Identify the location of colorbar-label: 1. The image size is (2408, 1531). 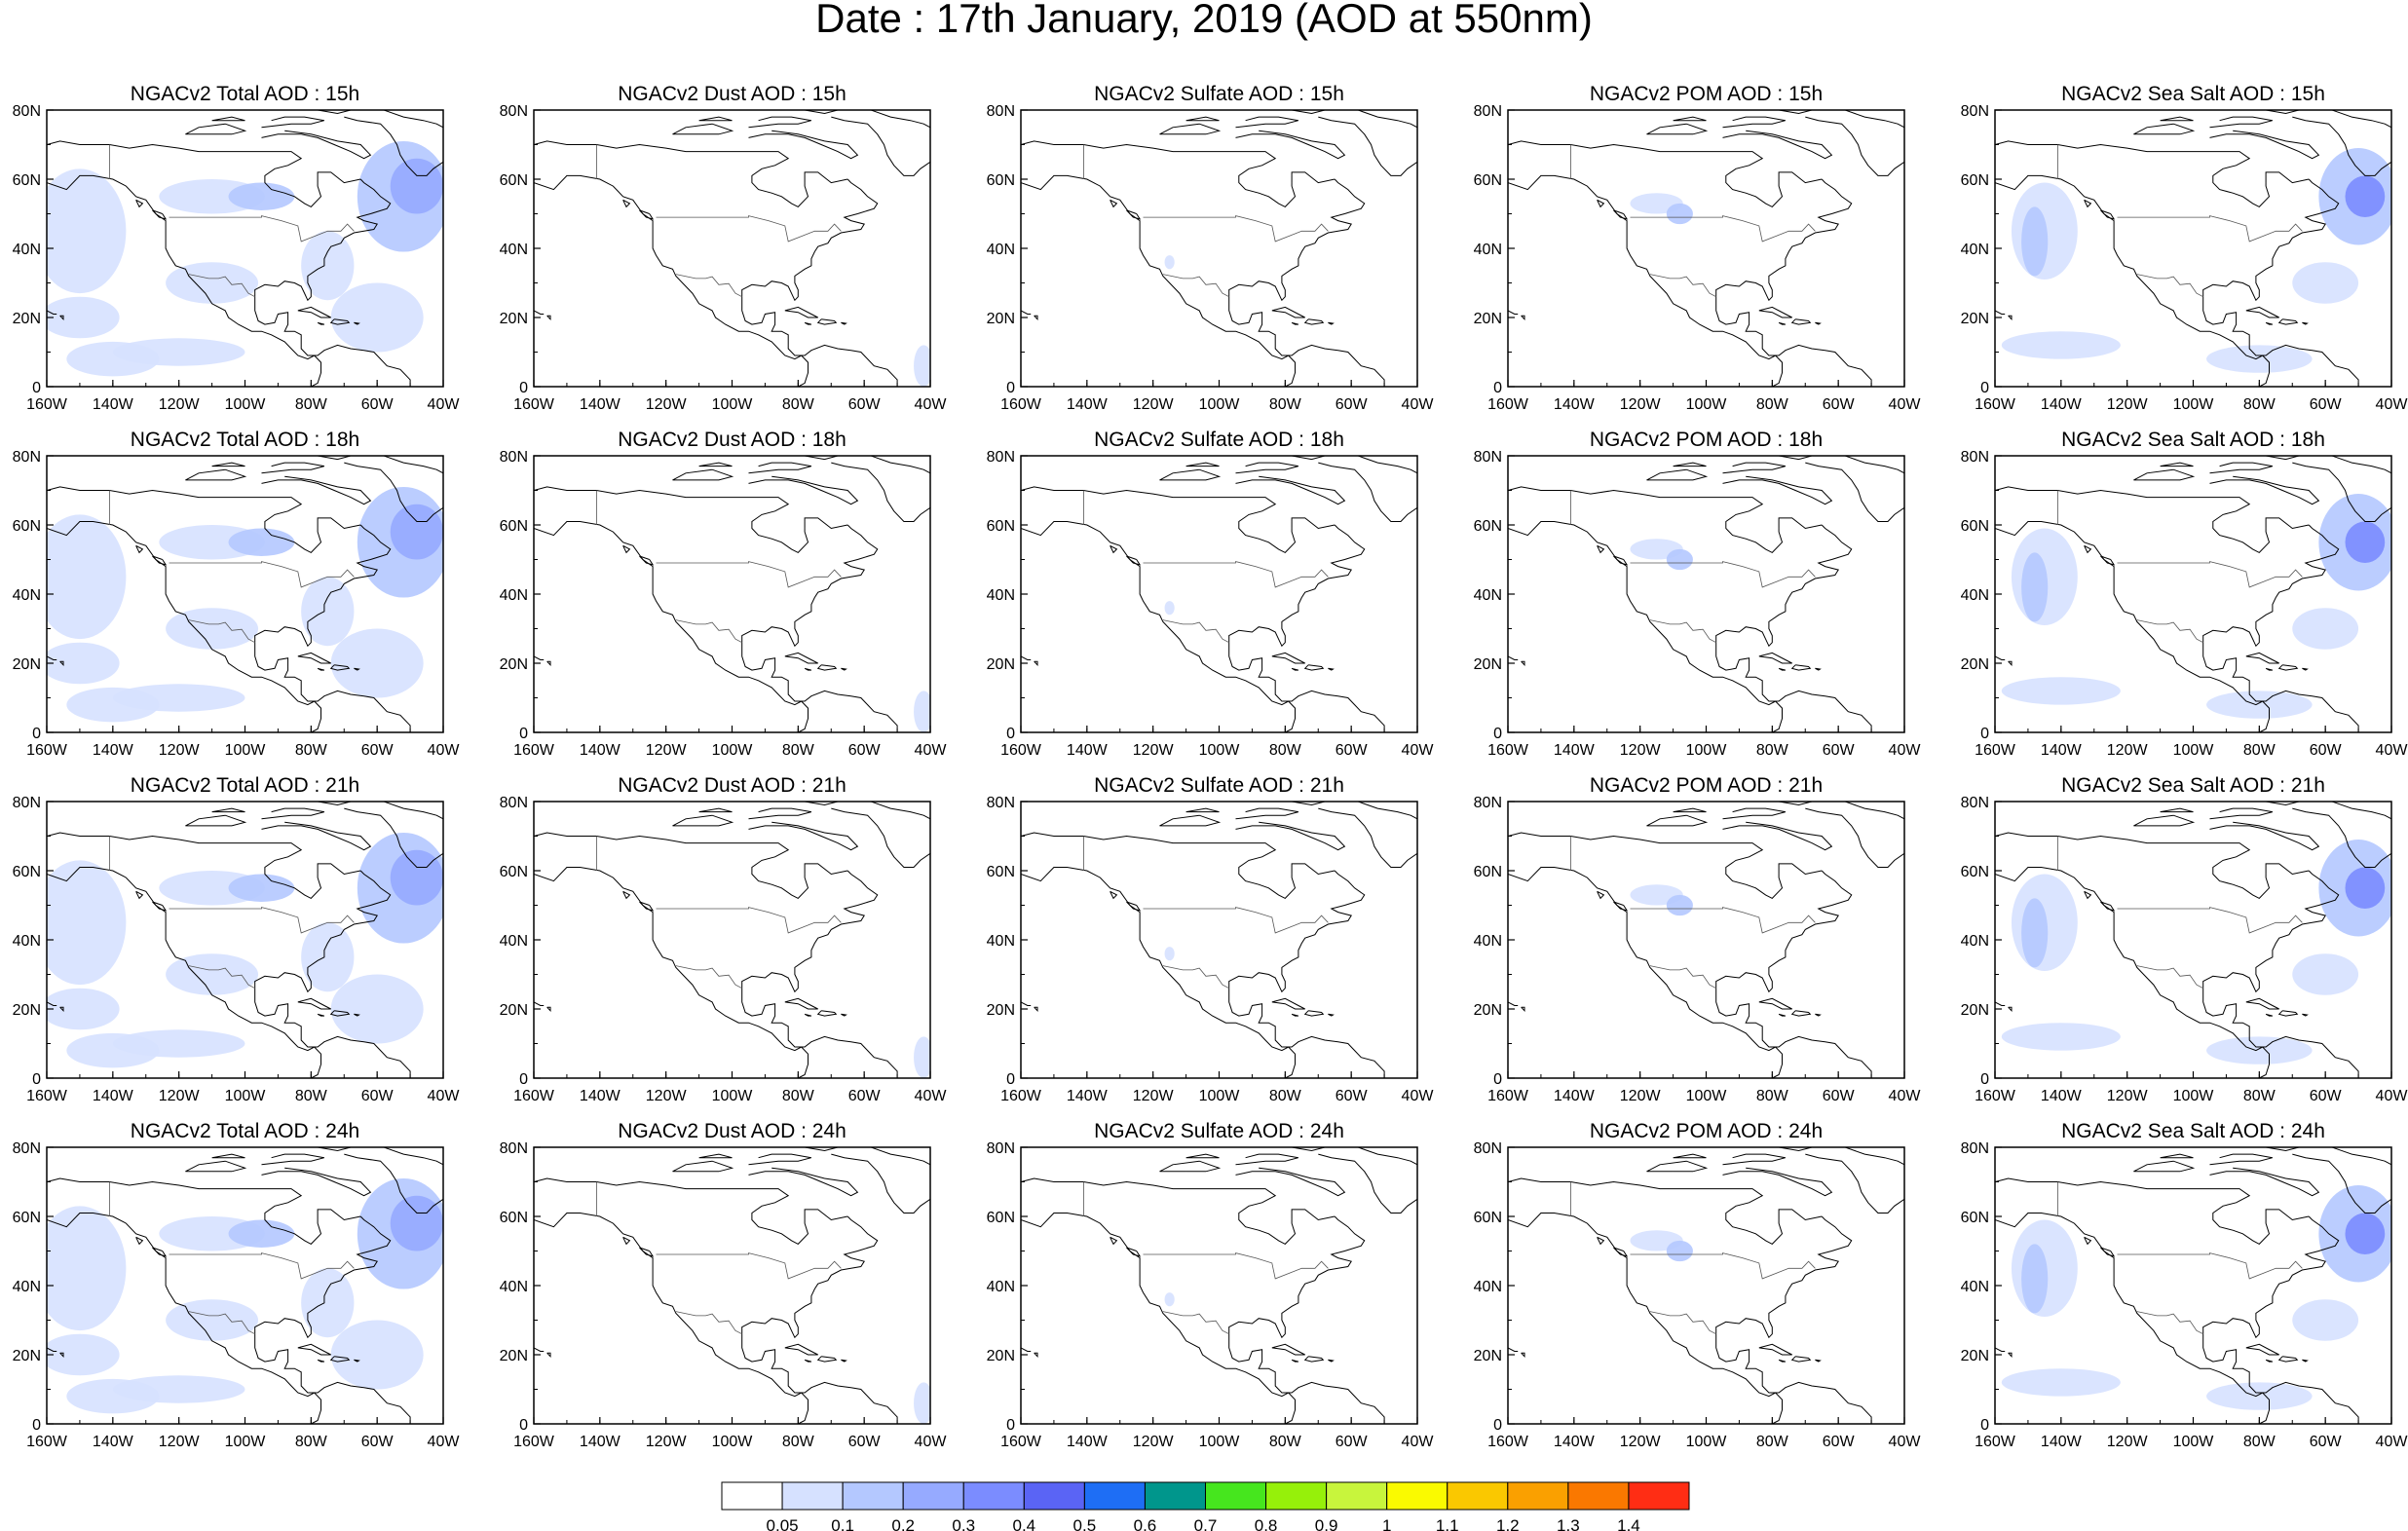
(1386, 1523).